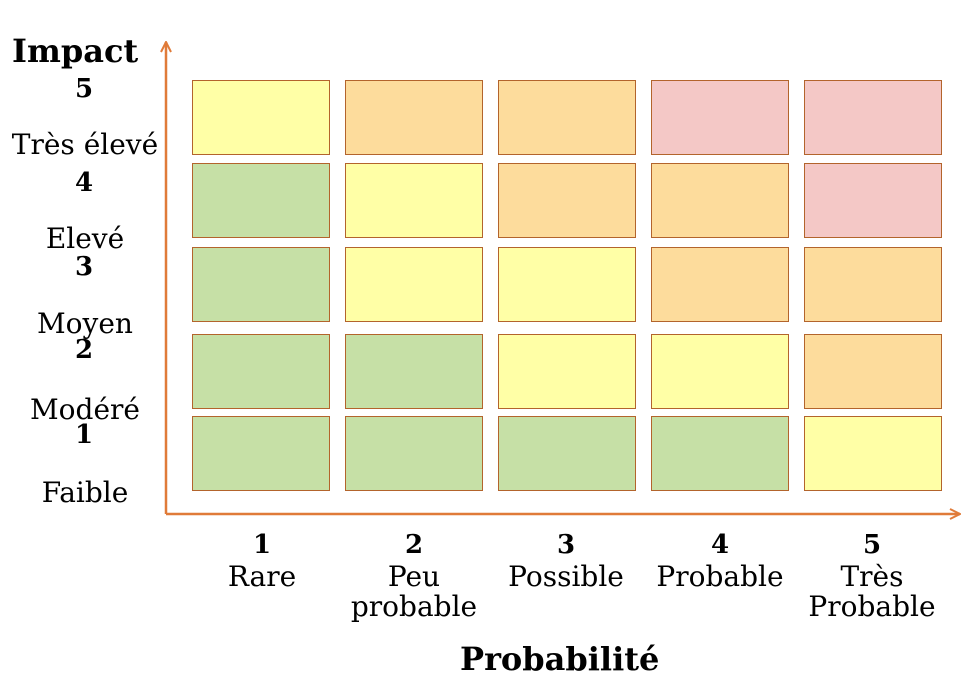 The width and height of the screenshot is (980, 685). I want to click on x-level-label: Probable, so click(720, 576).